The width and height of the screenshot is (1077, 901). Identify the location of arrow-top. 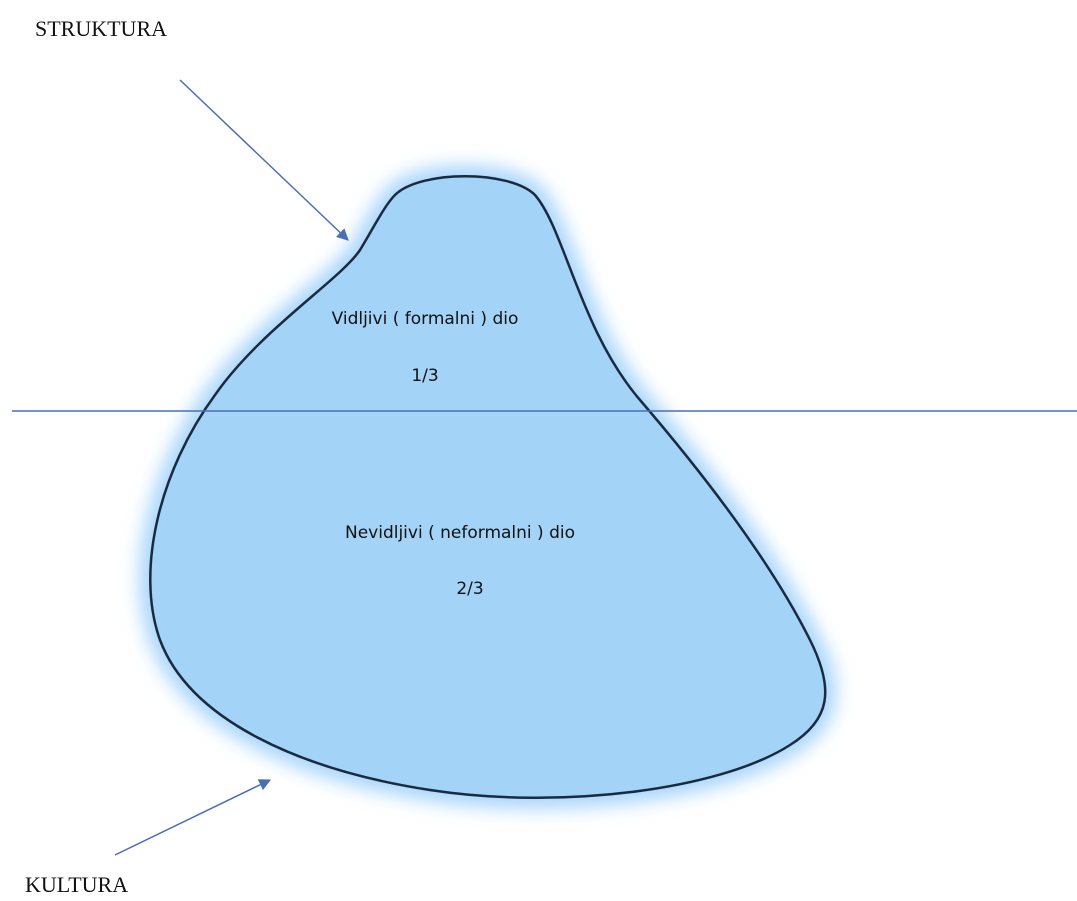
(264, 160).